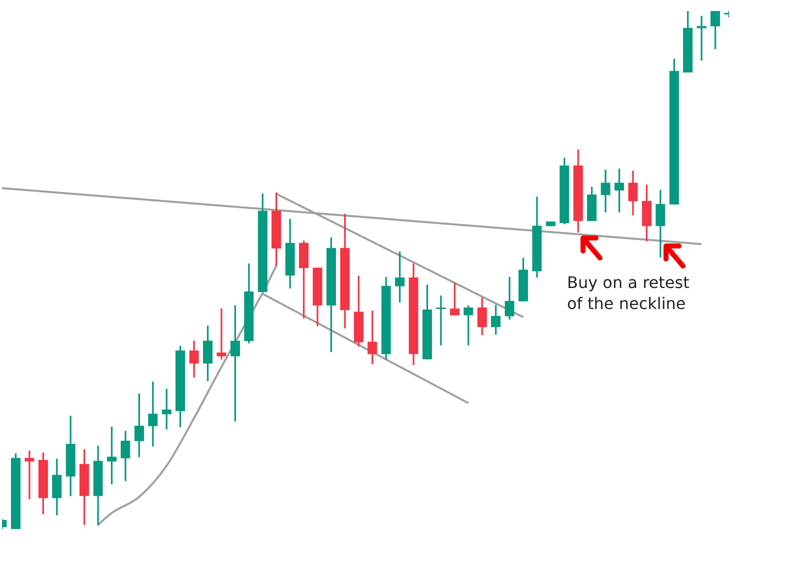  I want to click on annotation: Buy on a retest of the neckline, so click(628, 293).